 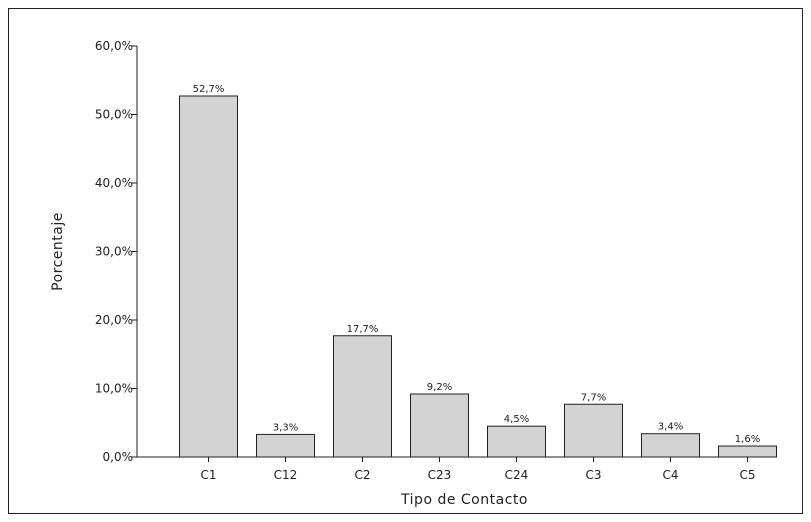 I want to click on y-tick-label: 50,0%, so click(x=114, y=115).